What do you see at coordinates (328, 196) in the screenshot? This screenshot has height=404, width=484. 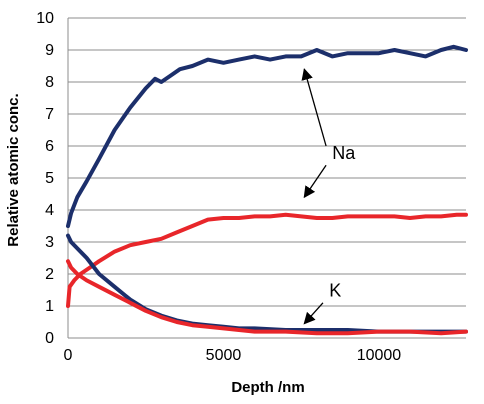 I see `annotations: Na K` at bounding box center [328, 196].